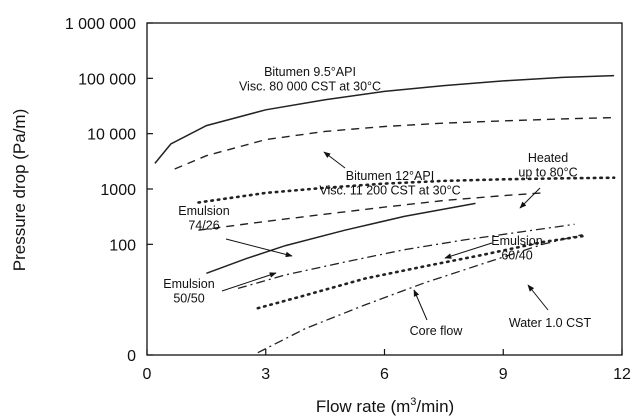 The width and height of the screenshot is (636, 418). I want to click on annotation-label-6: Emulsion 60/40, so click(516, 248).